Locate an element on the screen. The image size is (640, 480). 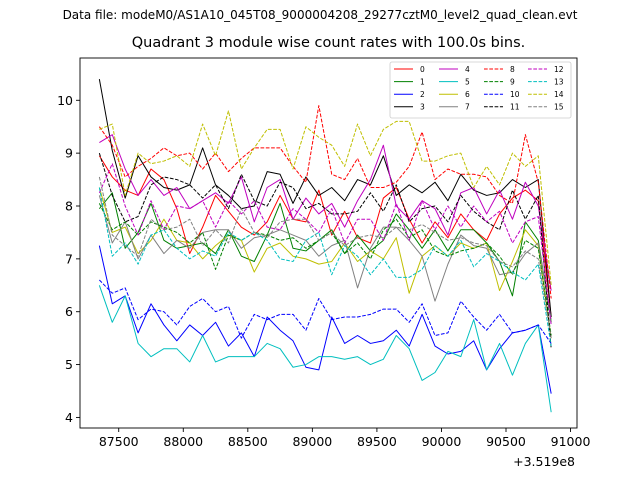
y-tick-label: 6 is located at coordinates (69, 311).